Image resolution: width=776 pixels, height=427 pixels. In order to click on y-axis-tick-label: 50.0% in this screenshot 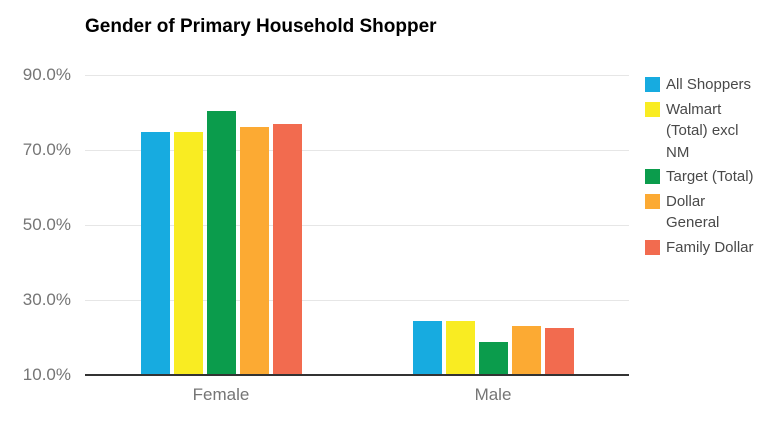, I will do `click(46, 224)`.